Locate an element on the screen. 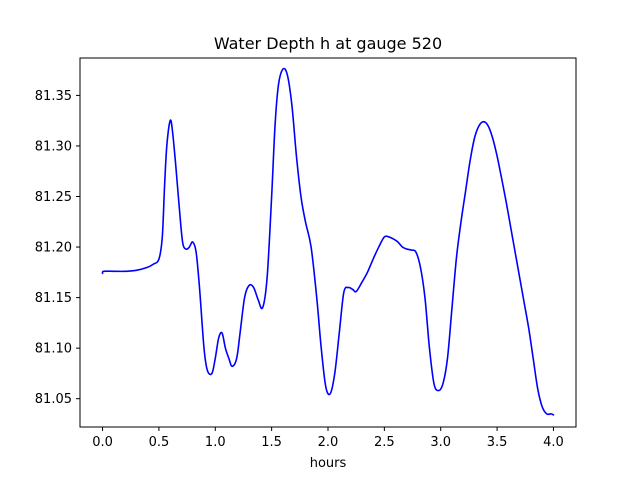  x-tick-label: 0.0 is located at coordinates (102, 442).